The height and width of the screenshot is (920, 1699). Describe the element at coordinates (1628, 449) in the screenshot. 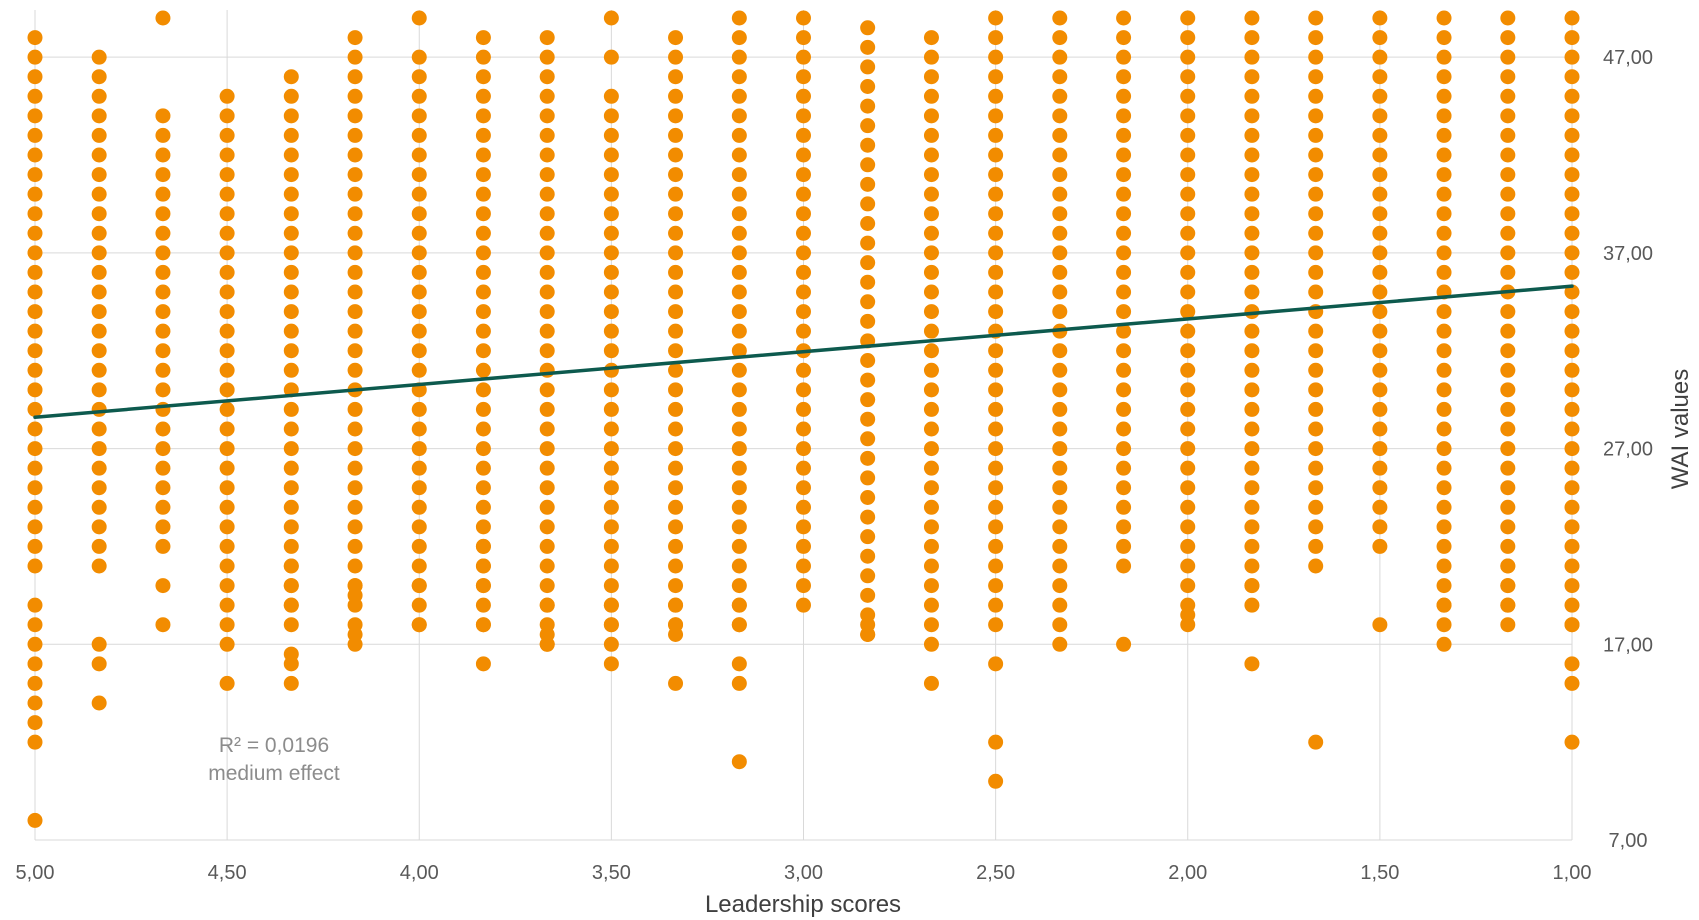

I see `y-tick-labels: 7,00 17,00 27,00 37,00 47,00` at that location.